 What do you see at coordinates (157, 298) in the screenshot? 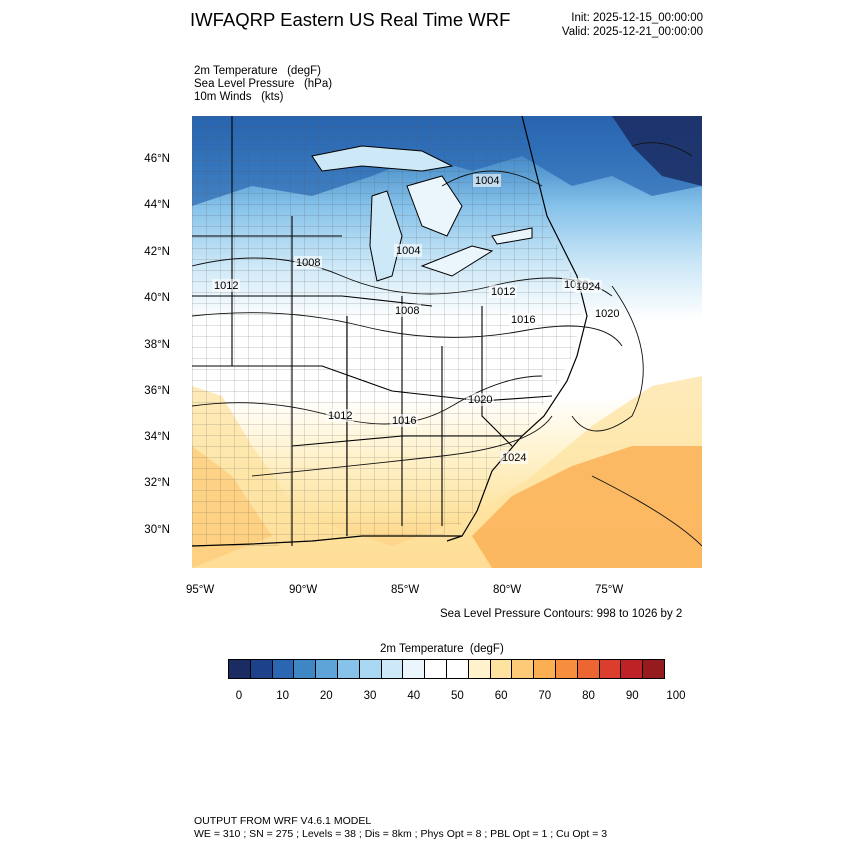
I see `latitude-label: 40°N` at bounding box center [157, 298].